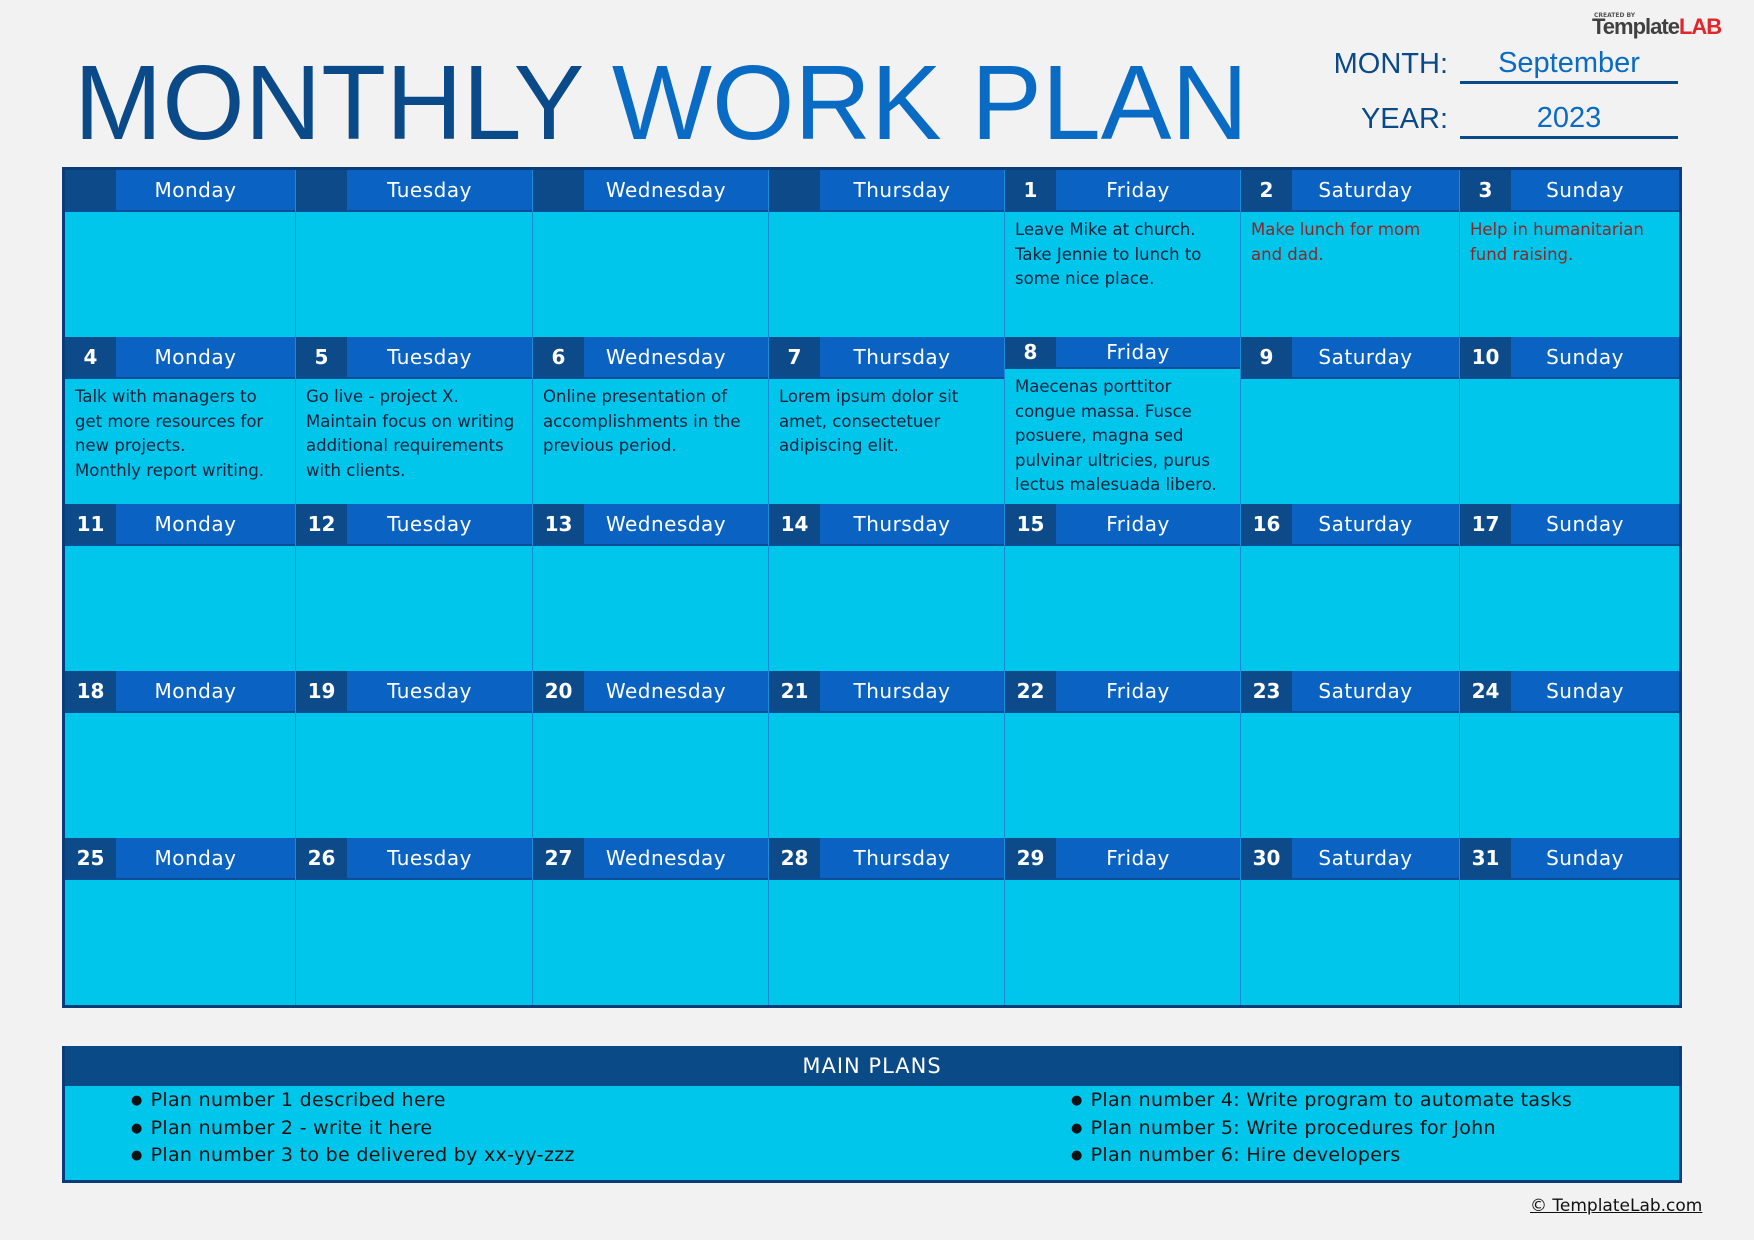 Image resolution: width=1754 pixels, height=1240 pixels. Describe the element at coordinates (180, 587) in the screenshot. I see `day-cell: 11 Monday` at that location.